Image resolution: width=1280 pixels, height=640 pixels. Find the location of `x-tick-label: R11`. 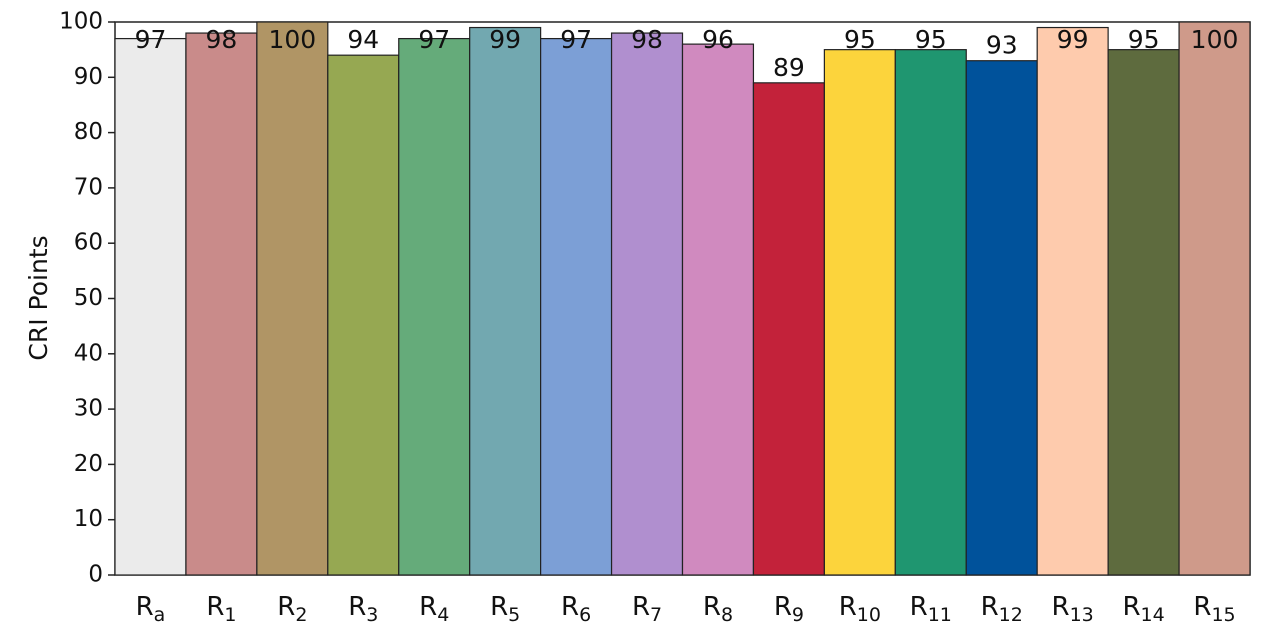

x-tick-label: R11 is located at coordinates (931, 609).